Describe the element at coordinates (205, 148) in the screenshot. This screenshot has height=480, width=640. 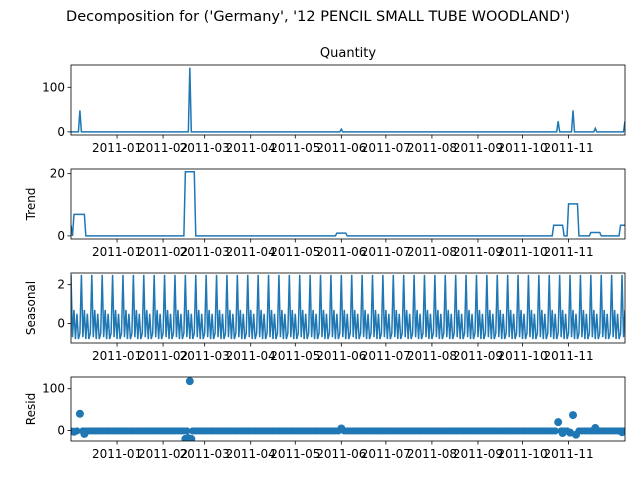
I see `quantity-xtick-label: 2011-03` at that location.